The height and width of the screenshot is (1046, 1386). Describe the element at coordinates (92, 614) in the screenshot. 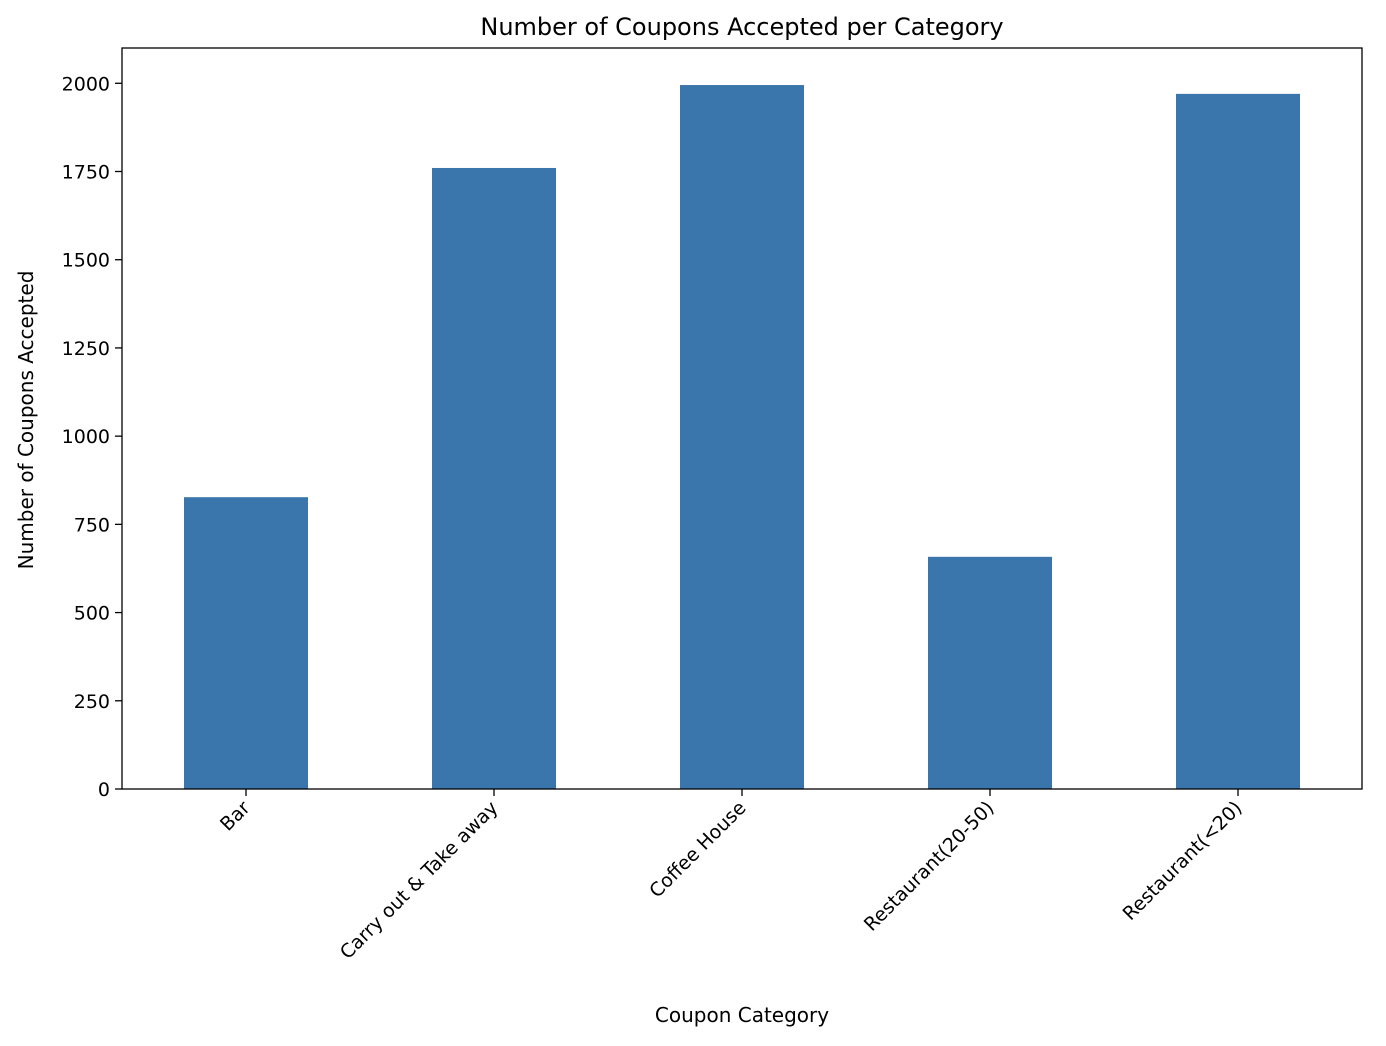

I see `y-tick-label: 500` at that location.